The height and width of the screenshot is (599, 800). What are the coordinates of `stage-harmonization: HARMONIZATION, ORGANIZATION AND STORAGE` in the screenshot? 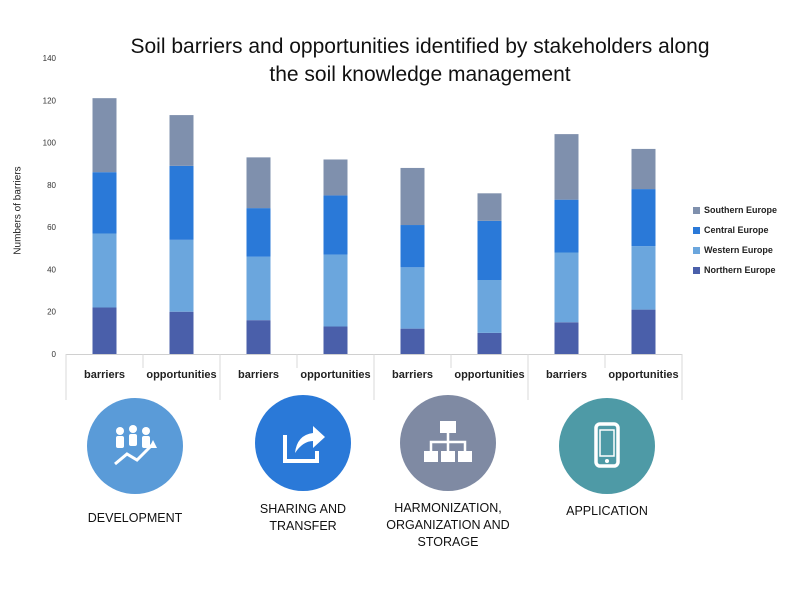 It's located at (448, 473).